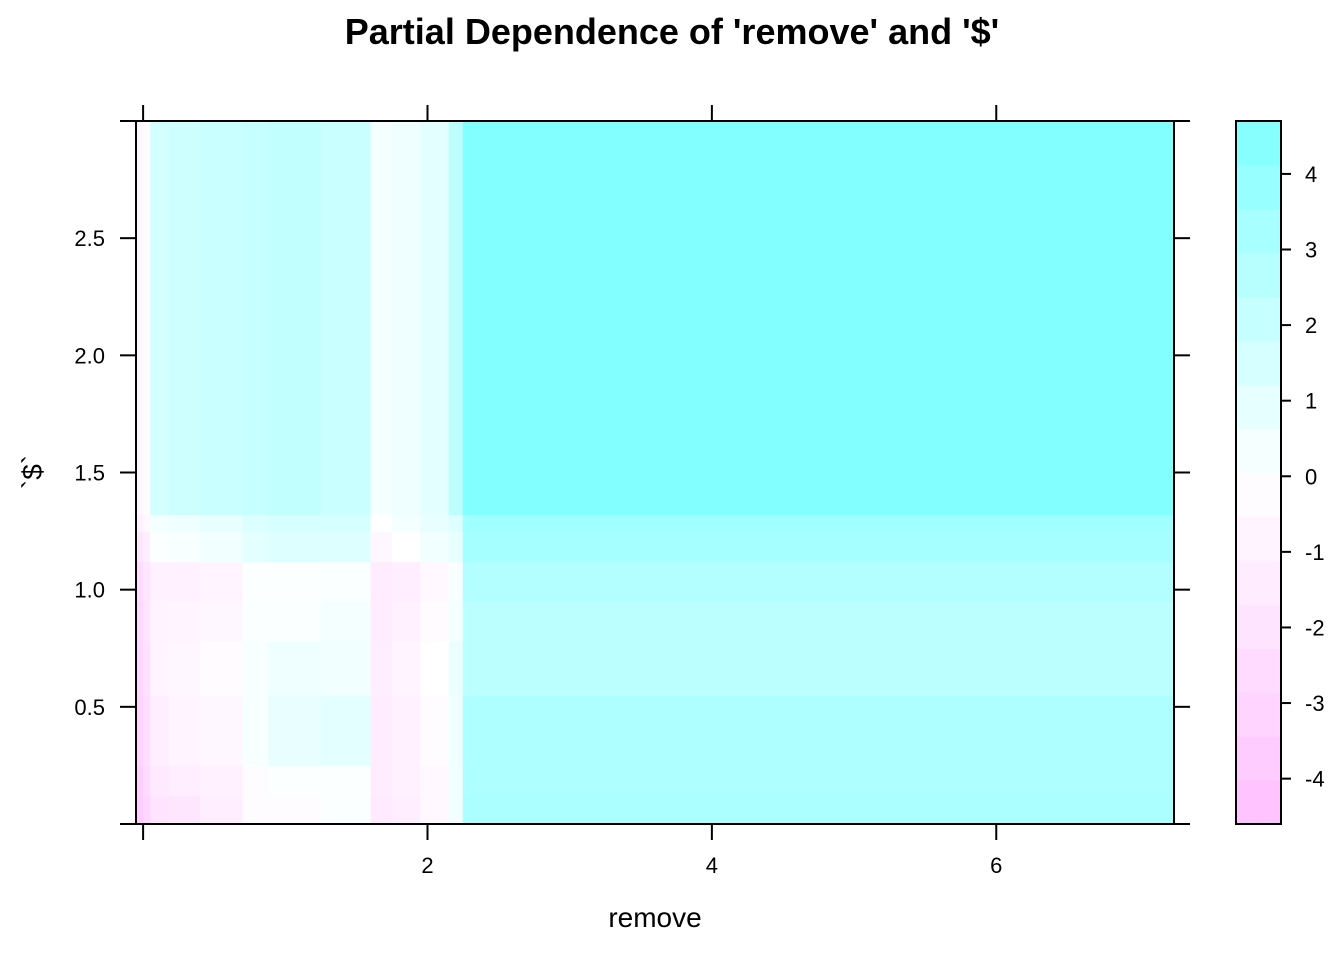 The height and width of the screenshot is (960, 1344). Describe the element at coordinates (1315, 703) in the screenshot. I see `colorbar-tick-label: -3` at that location.